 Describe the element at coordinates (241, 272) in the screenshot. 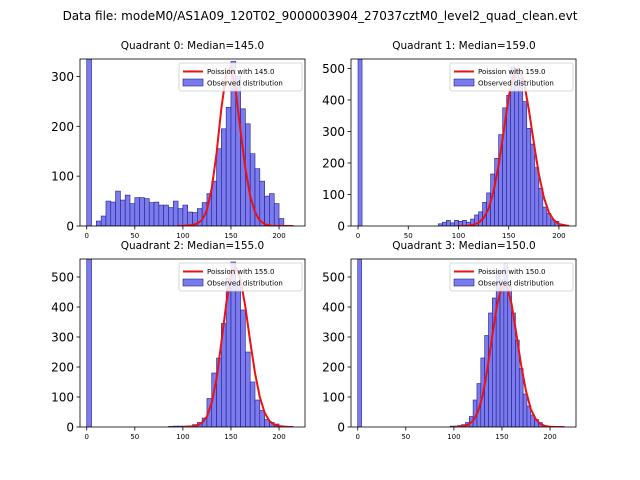

I see `legend-label-poisson: Poission with 155.0` at that location.